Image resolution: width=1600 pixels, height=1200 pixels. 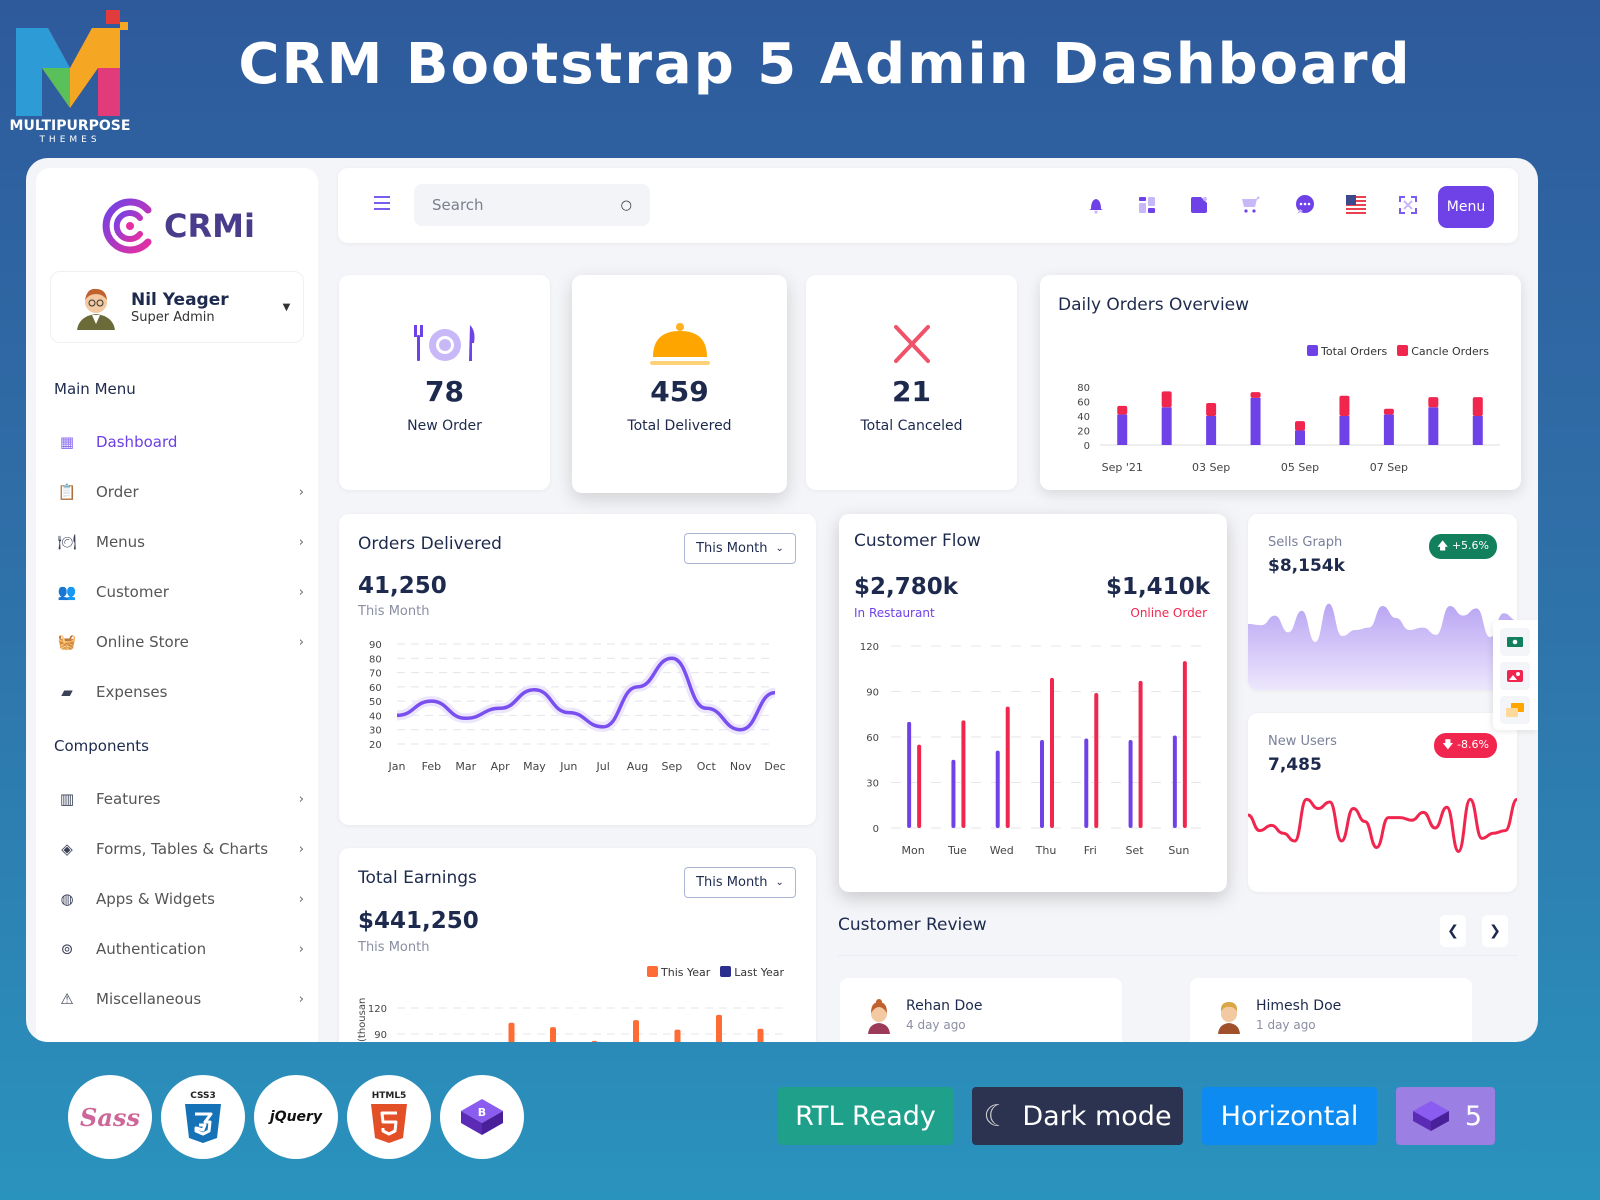 I want to click on legend-label: Last Year, so click(x=759, y=972).